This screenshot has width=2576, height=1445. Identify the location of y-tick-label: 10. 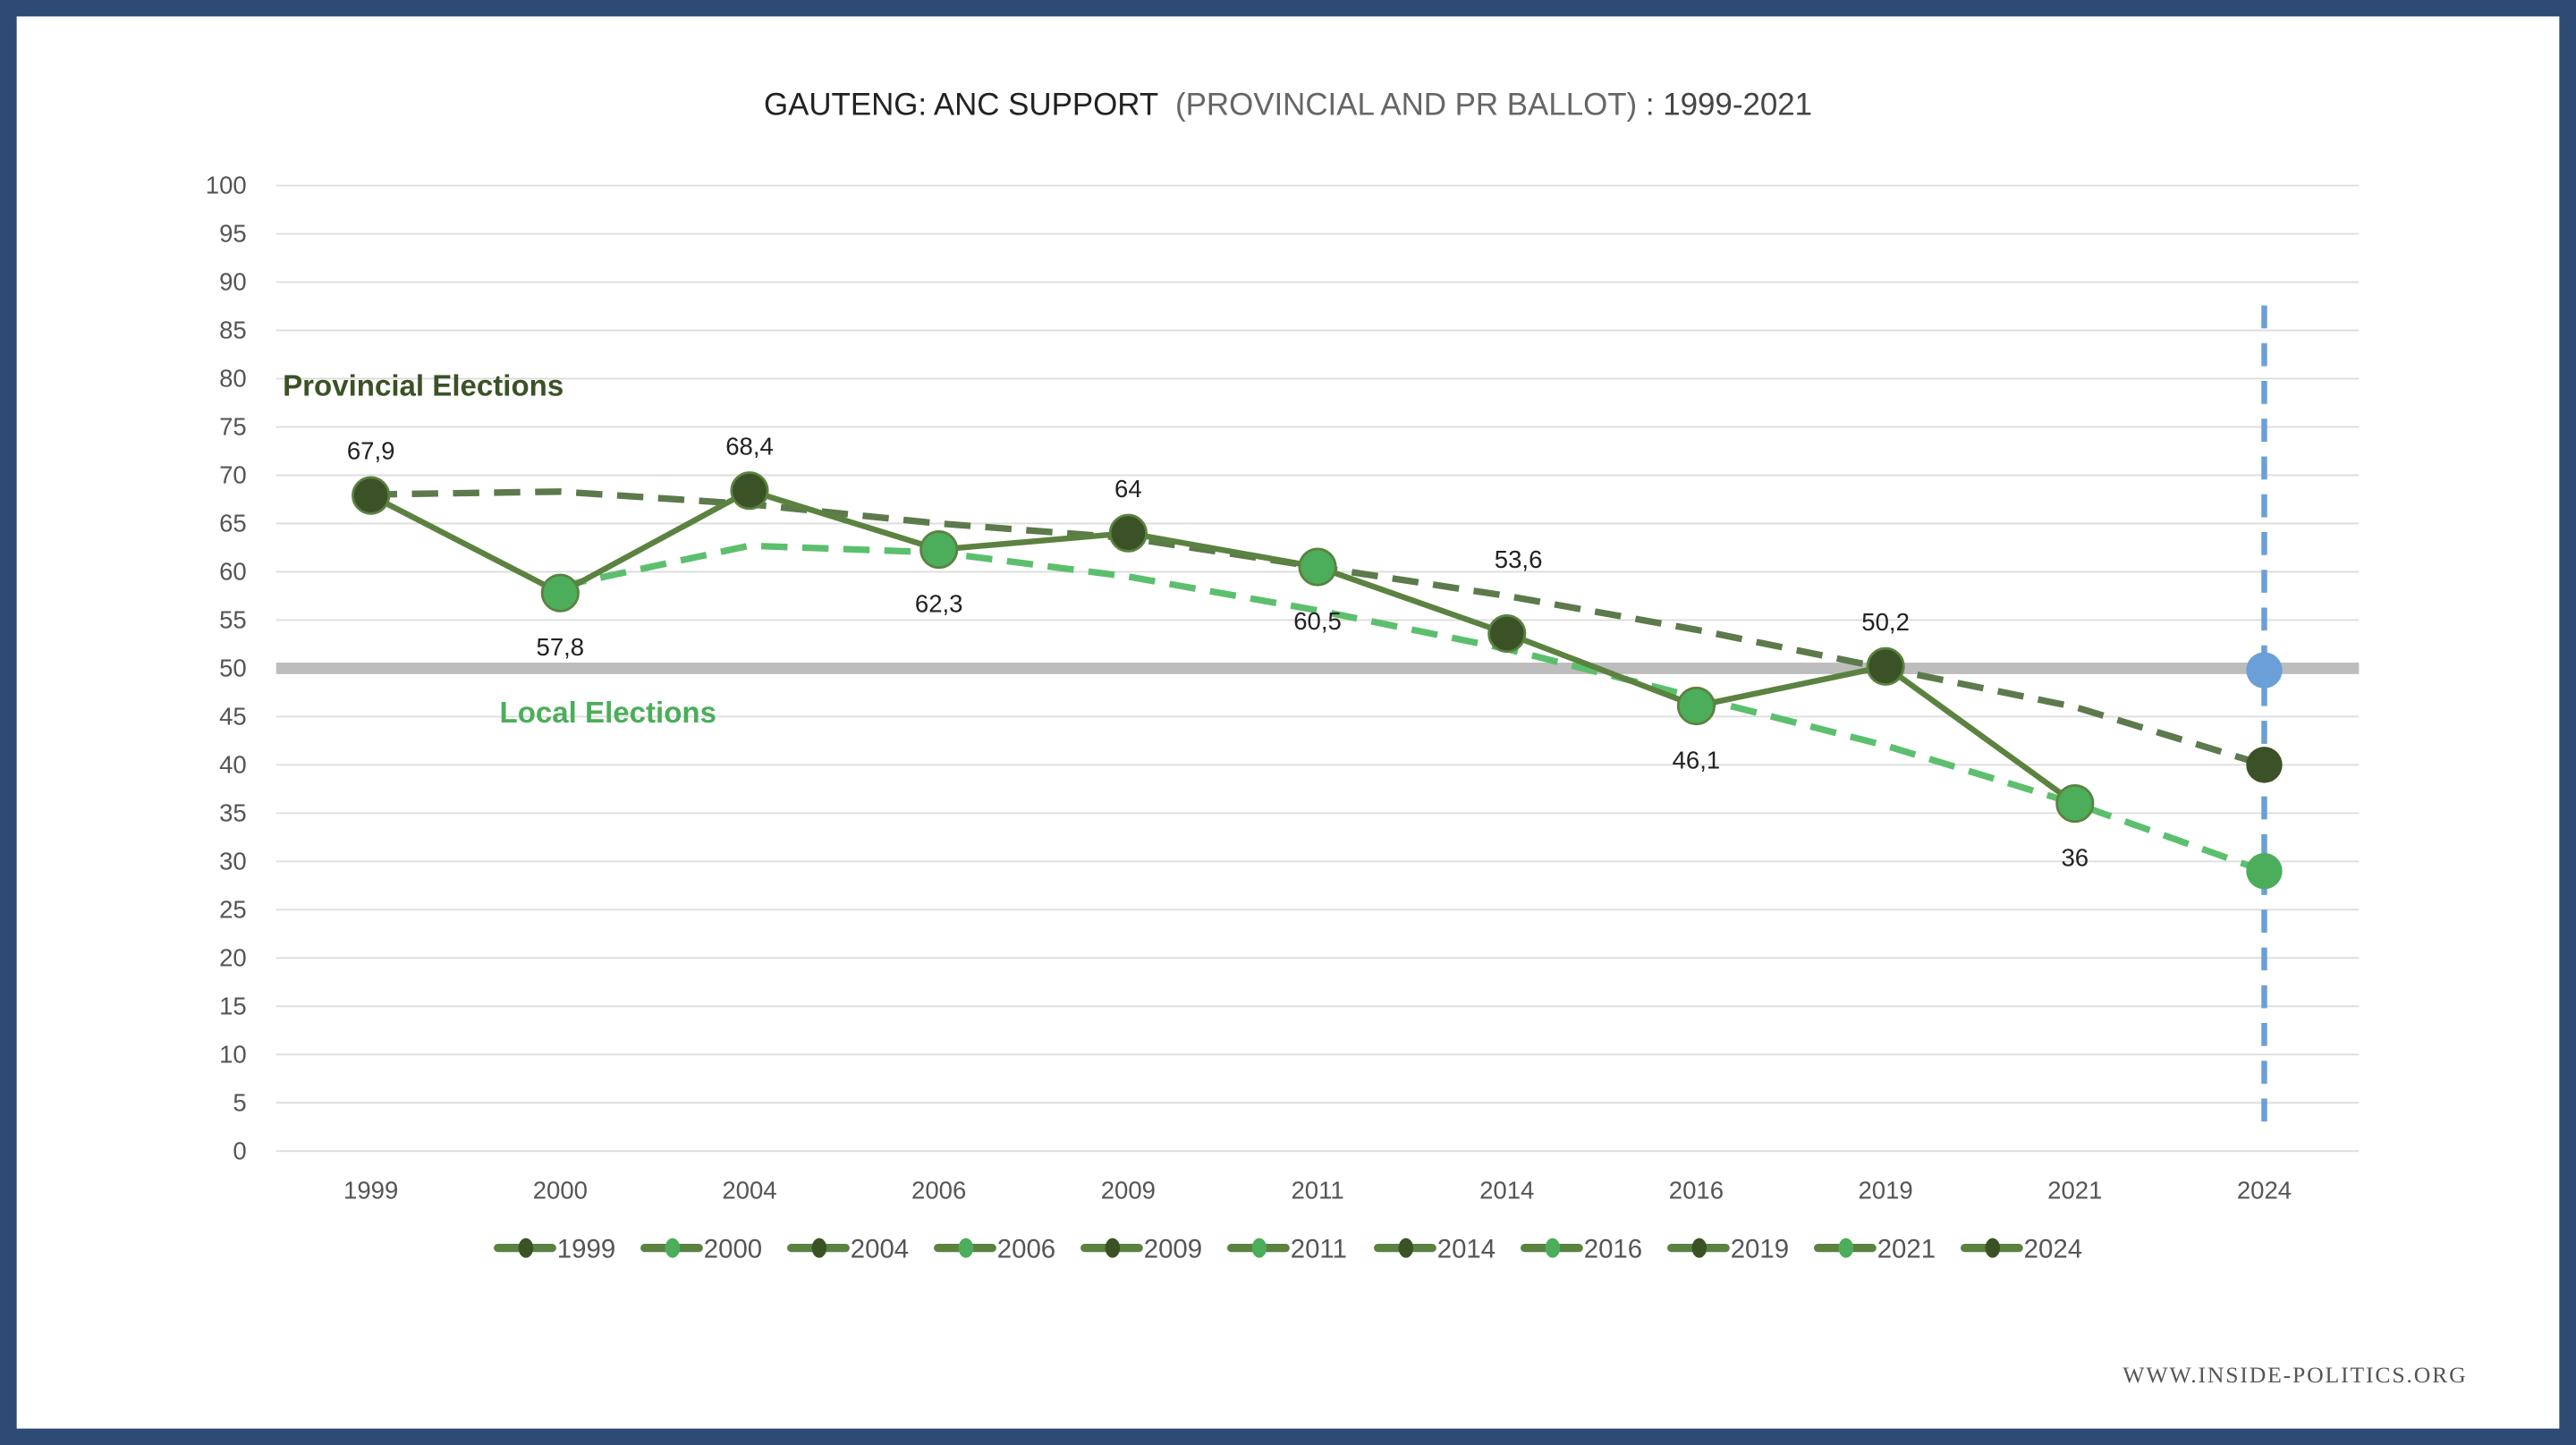
(233, 1054).